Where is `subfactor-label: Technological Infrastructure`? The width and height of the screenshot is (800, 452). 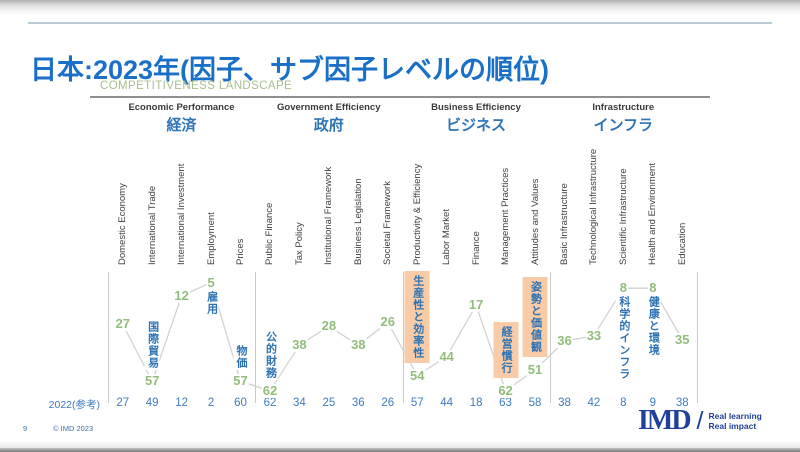 subfactor-label: Technological Infrastructure is located at coordinates (594, 206).